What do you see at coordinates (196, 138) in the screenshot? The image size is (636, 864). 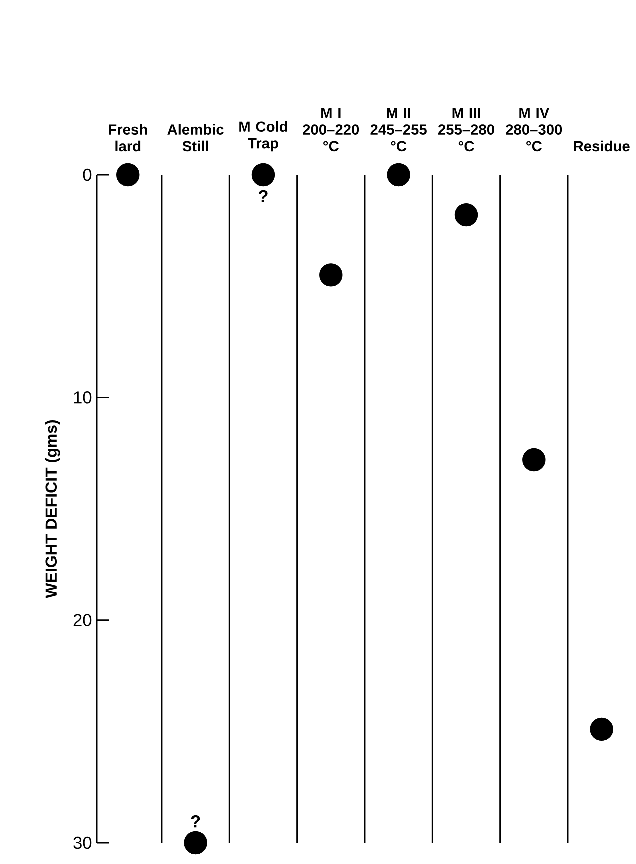 I see `x-tick-label: Alembic Still` at bounding box center [196, 138].